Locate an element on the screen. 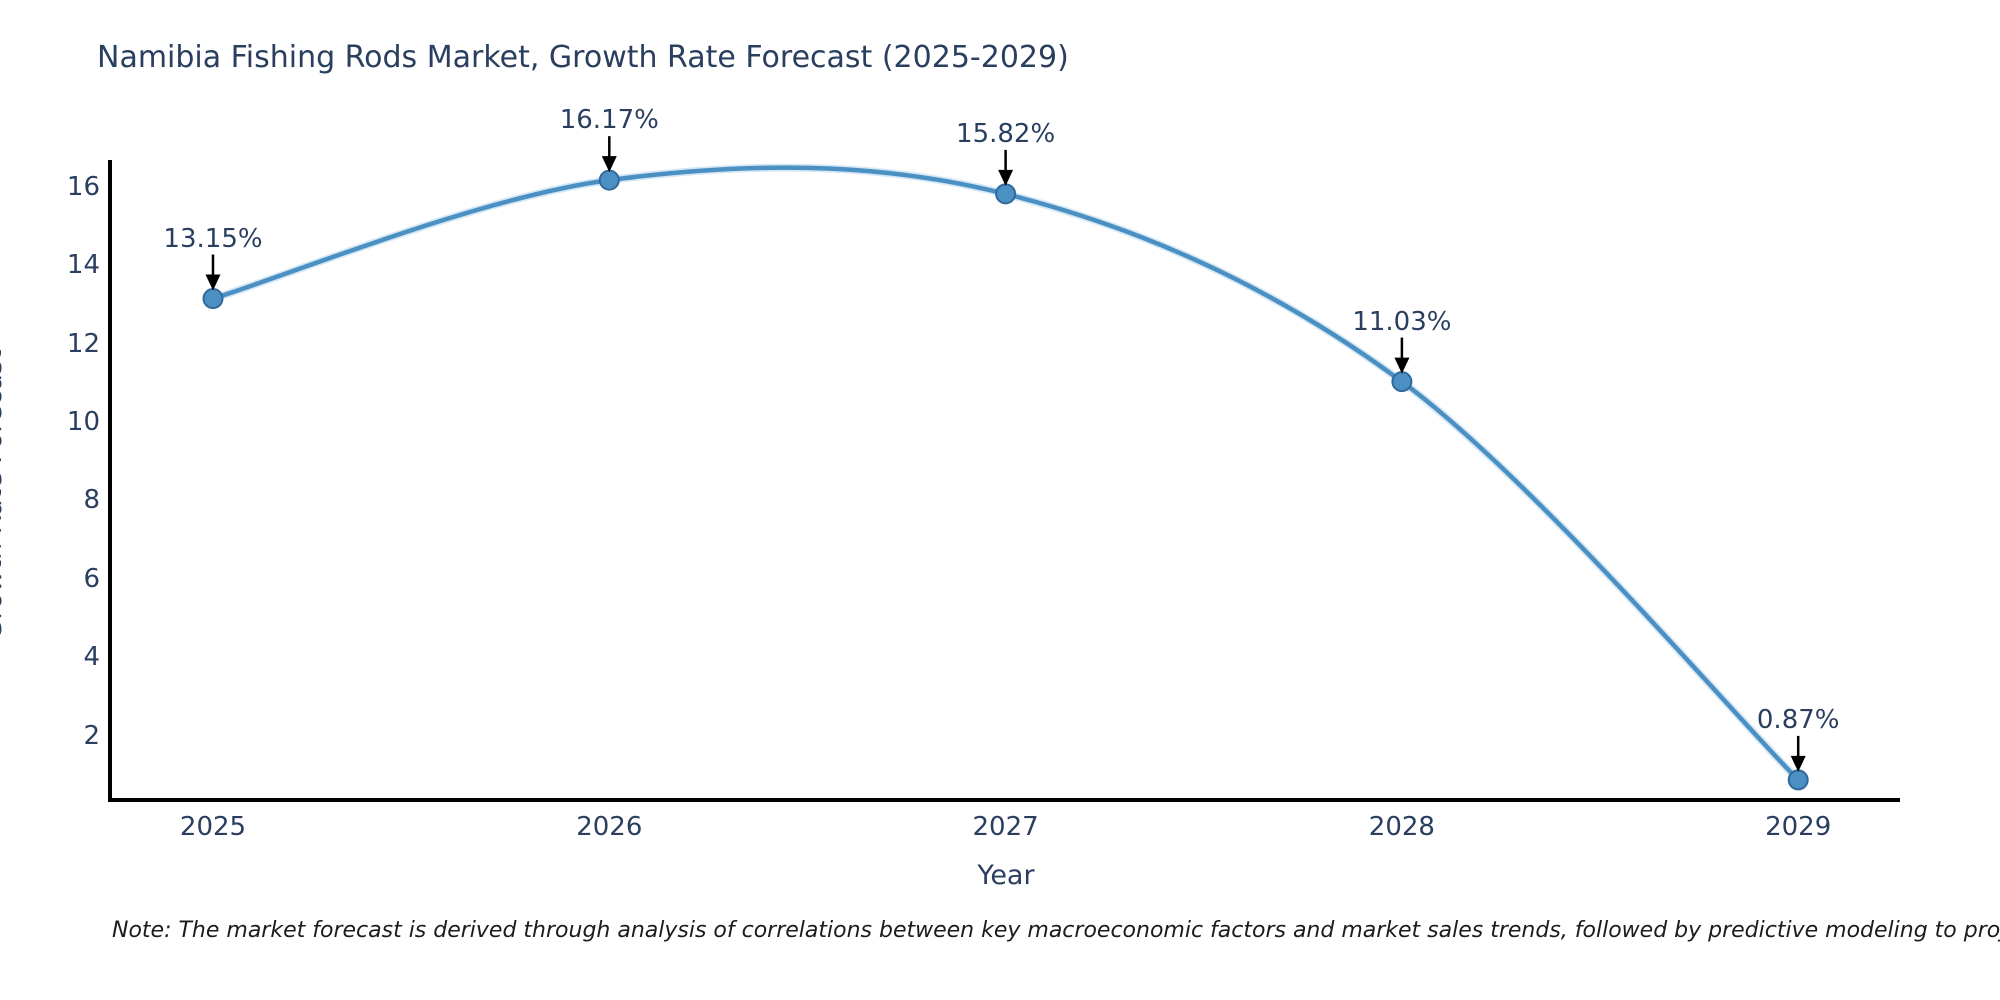 The height and width of the screenshot is (1000, 2000). x-tick-label: 2028 is located at coordinates (1401, 827).